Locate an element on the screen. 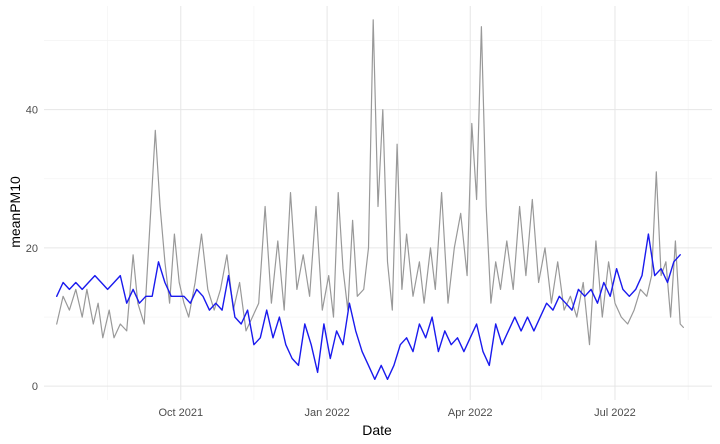  y-tick-labels: 0 20 40 is located at coordinates (32, 249).